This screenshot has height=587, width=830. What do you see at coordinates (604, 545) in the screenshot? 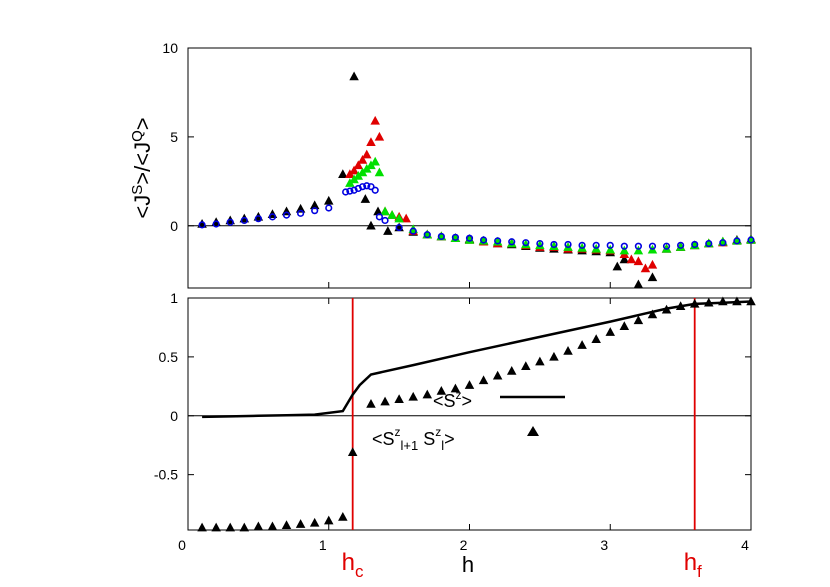
I see `x-tick-label: 3` at bounding box center [604, 545].